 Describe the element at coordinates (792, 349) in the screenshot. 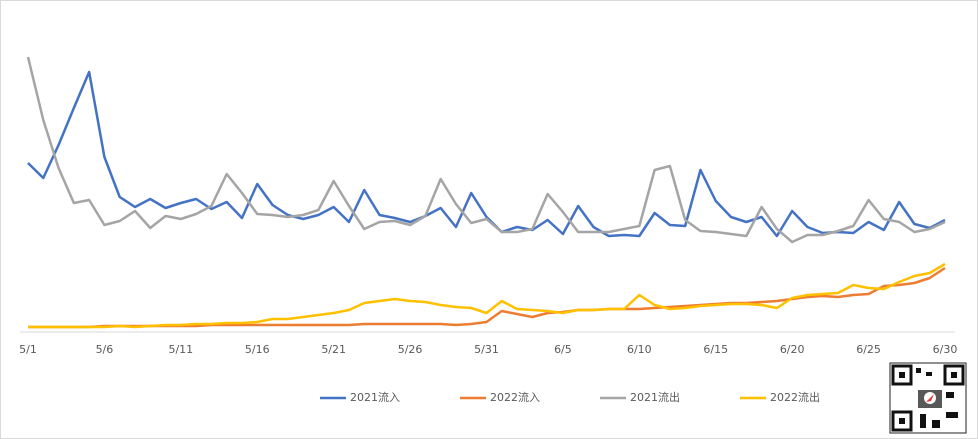

I see `x-tick-label: 6/20` at that location.